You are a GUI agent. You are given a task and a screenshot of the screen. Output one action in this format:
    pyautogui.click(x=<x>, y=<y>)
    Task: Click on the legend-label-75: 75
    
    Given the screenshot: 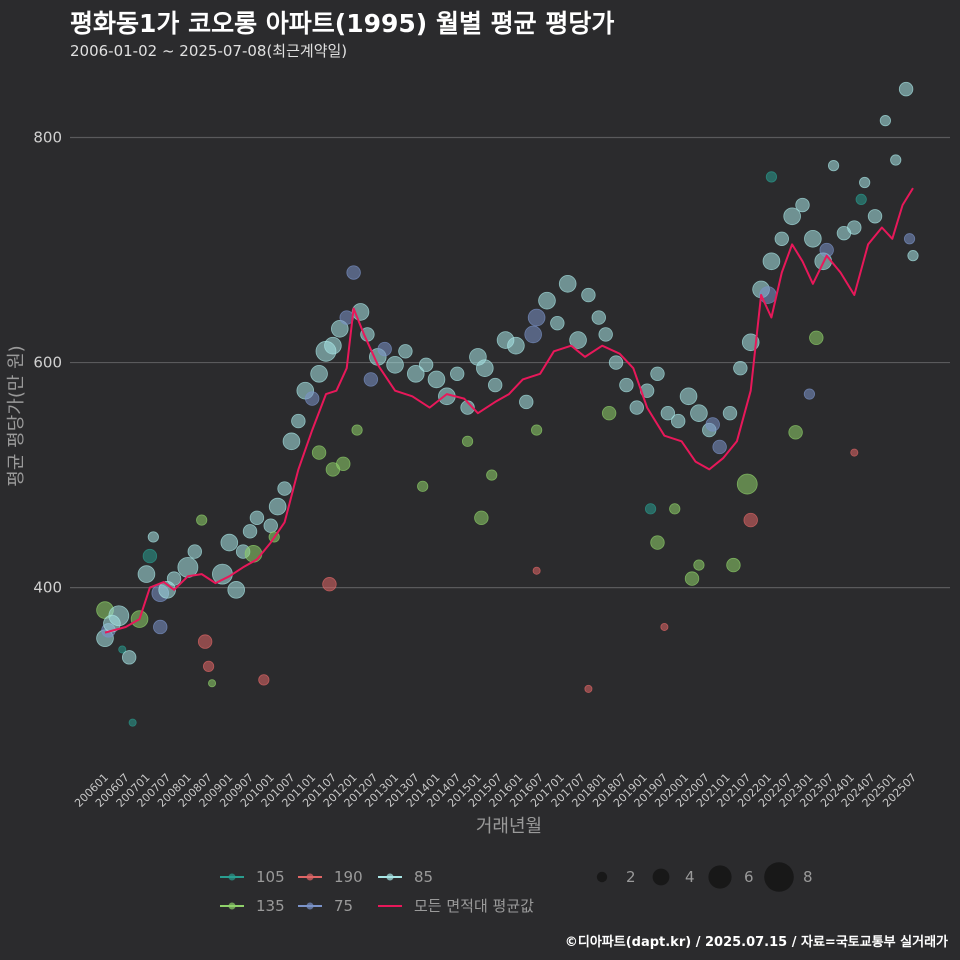 What is the action you would take?
    pyautogui.click(x=343, y=906)
    